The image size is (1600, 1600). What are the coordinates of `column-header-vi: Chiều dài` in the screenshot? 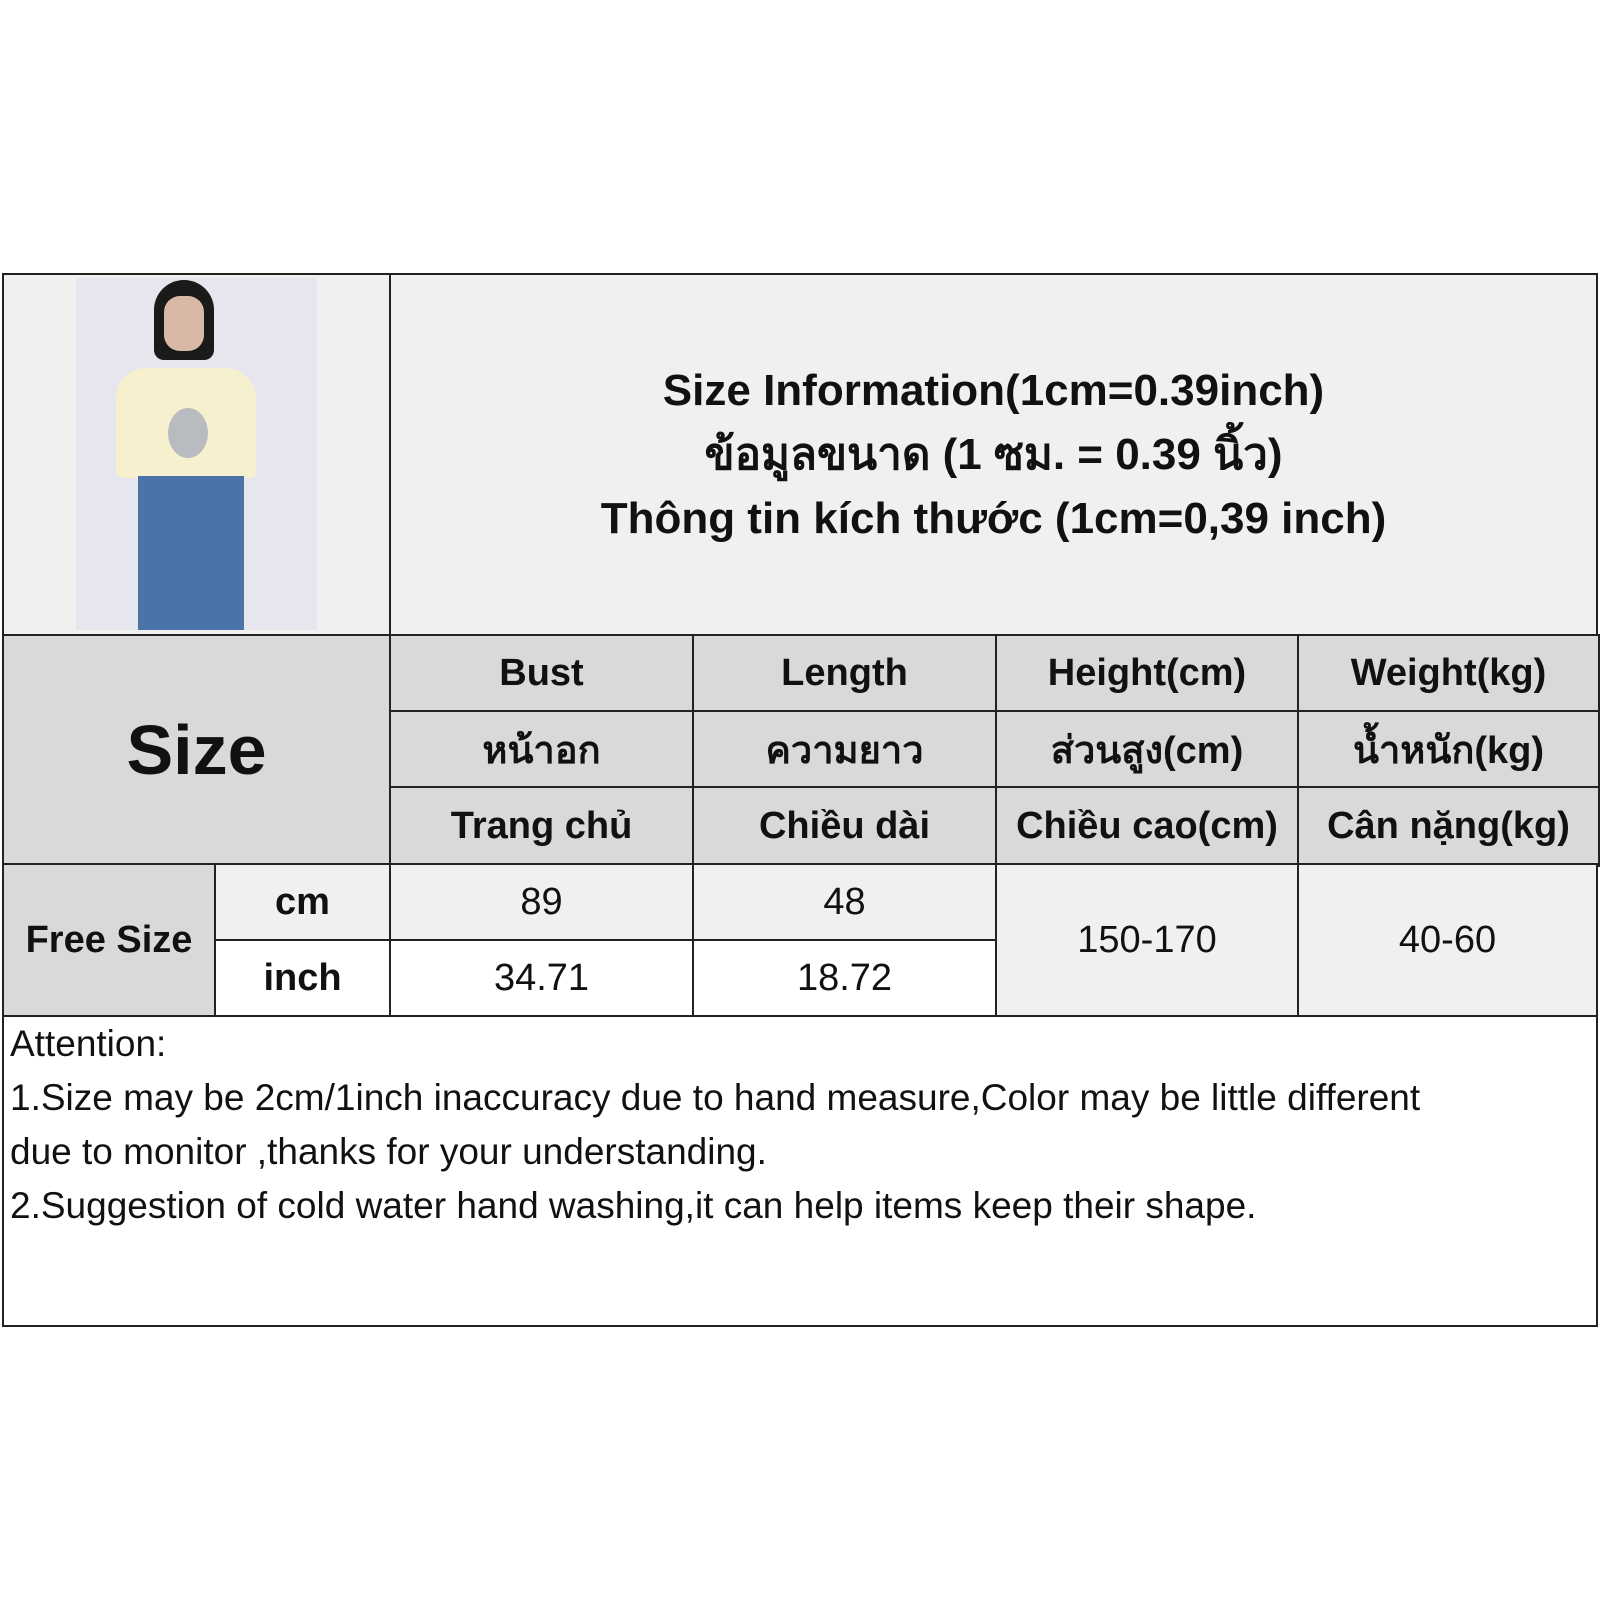 It's located at (844, 826).